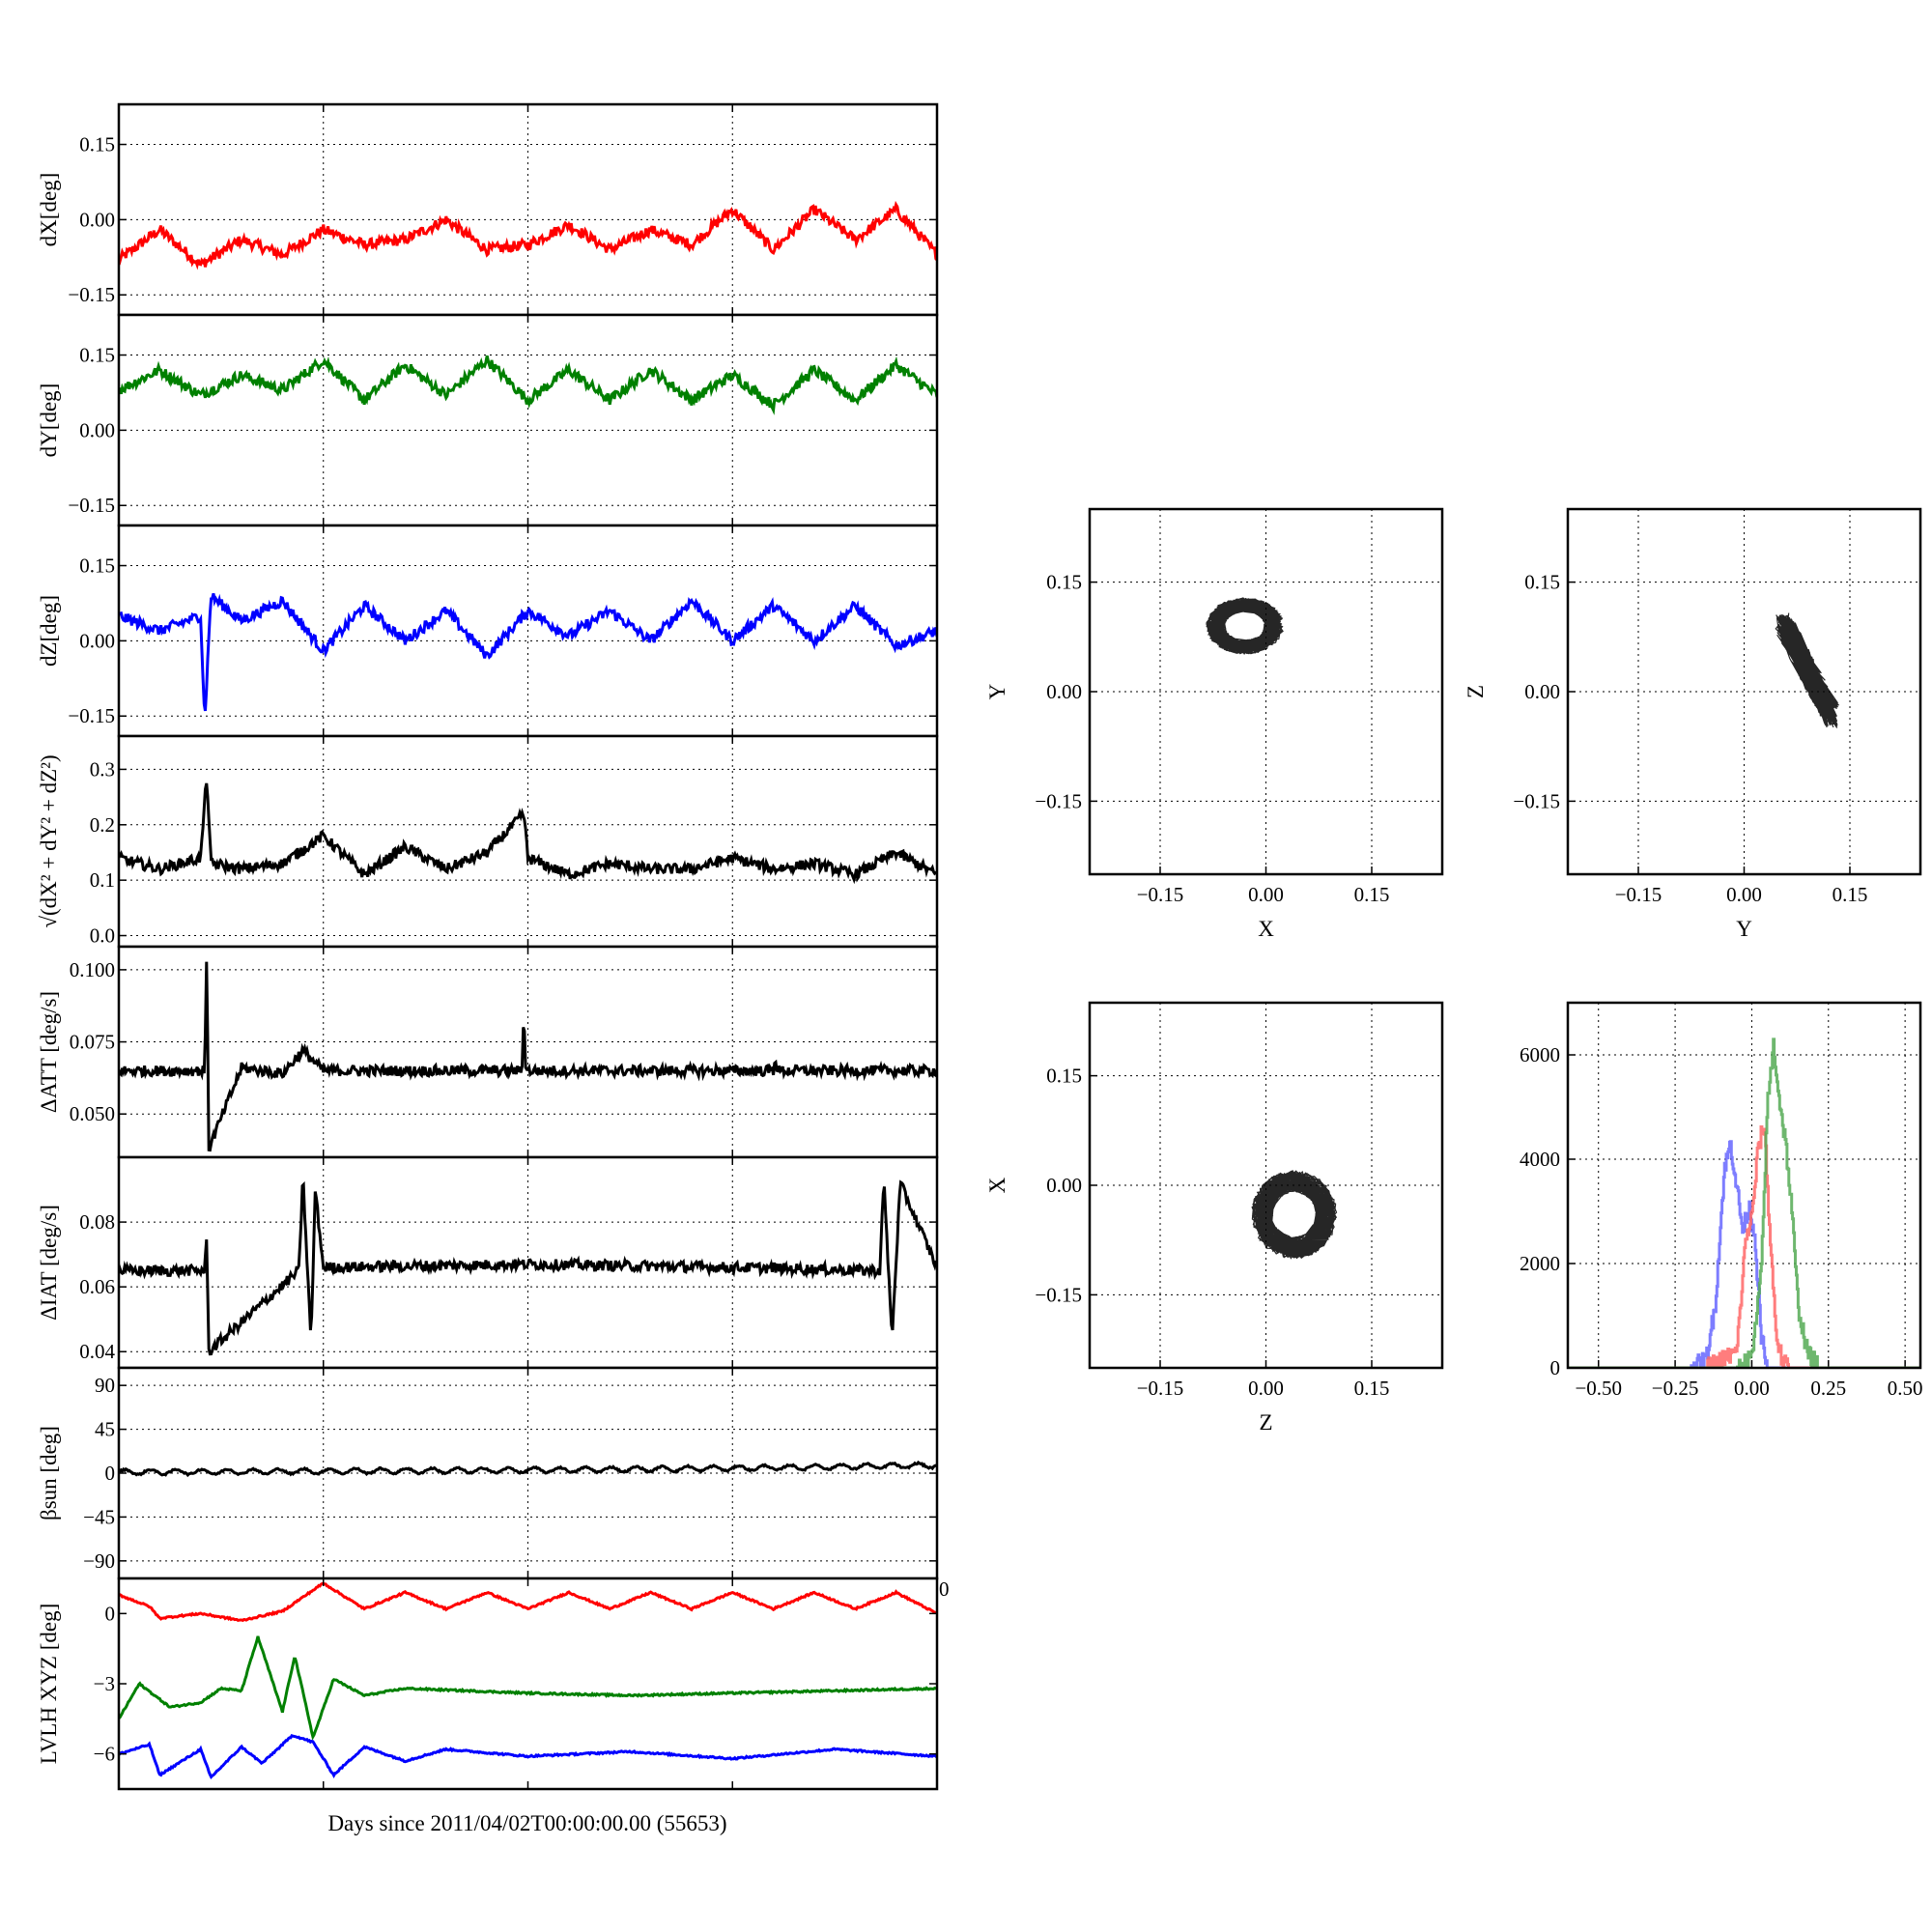 This screenshot has width=1932, height=1932. Describe the element at coordinates (1540, 1159) in the screenshot. I see `y-tick-label: 4000` at that location.